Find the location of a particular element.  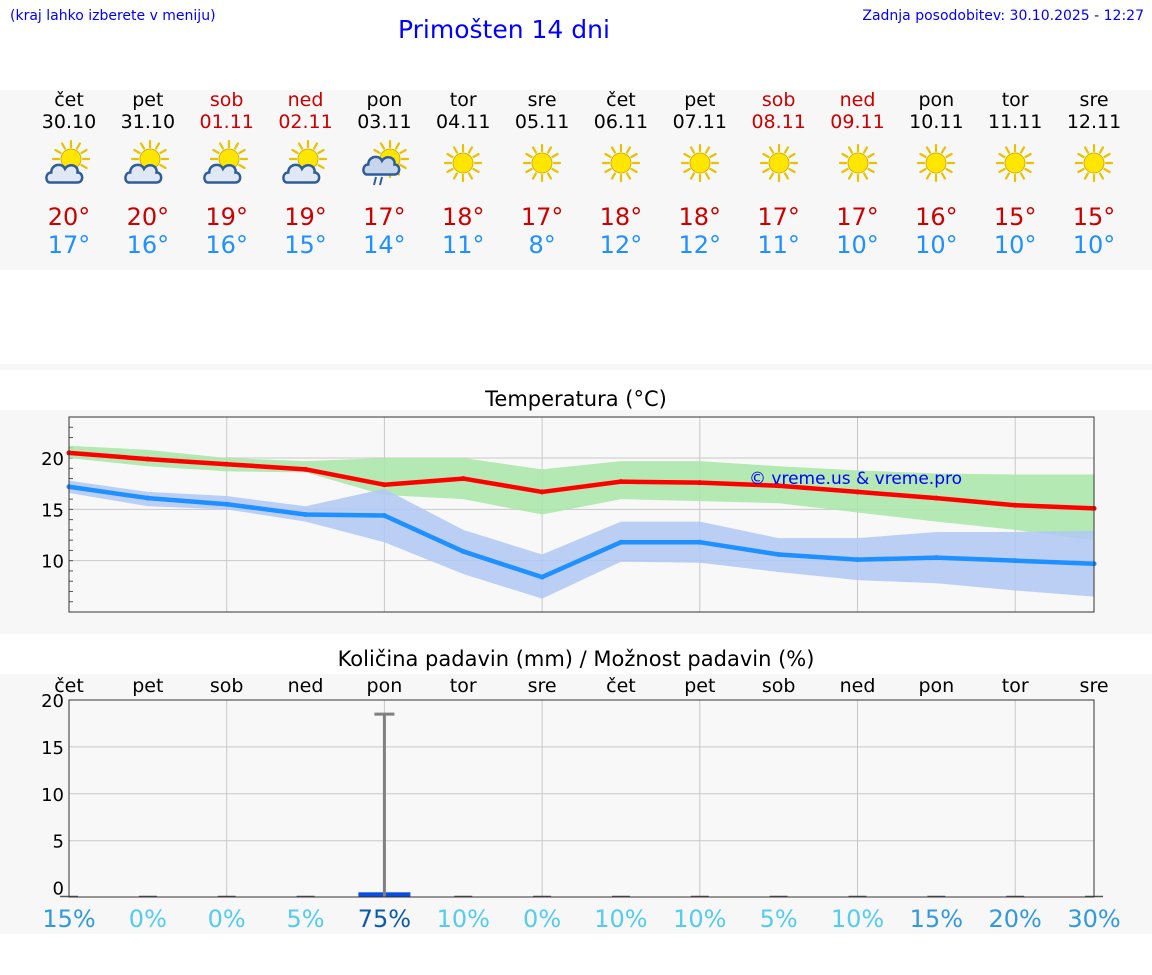

precip-chance-label: 10% is located at coordinates (463, 919).